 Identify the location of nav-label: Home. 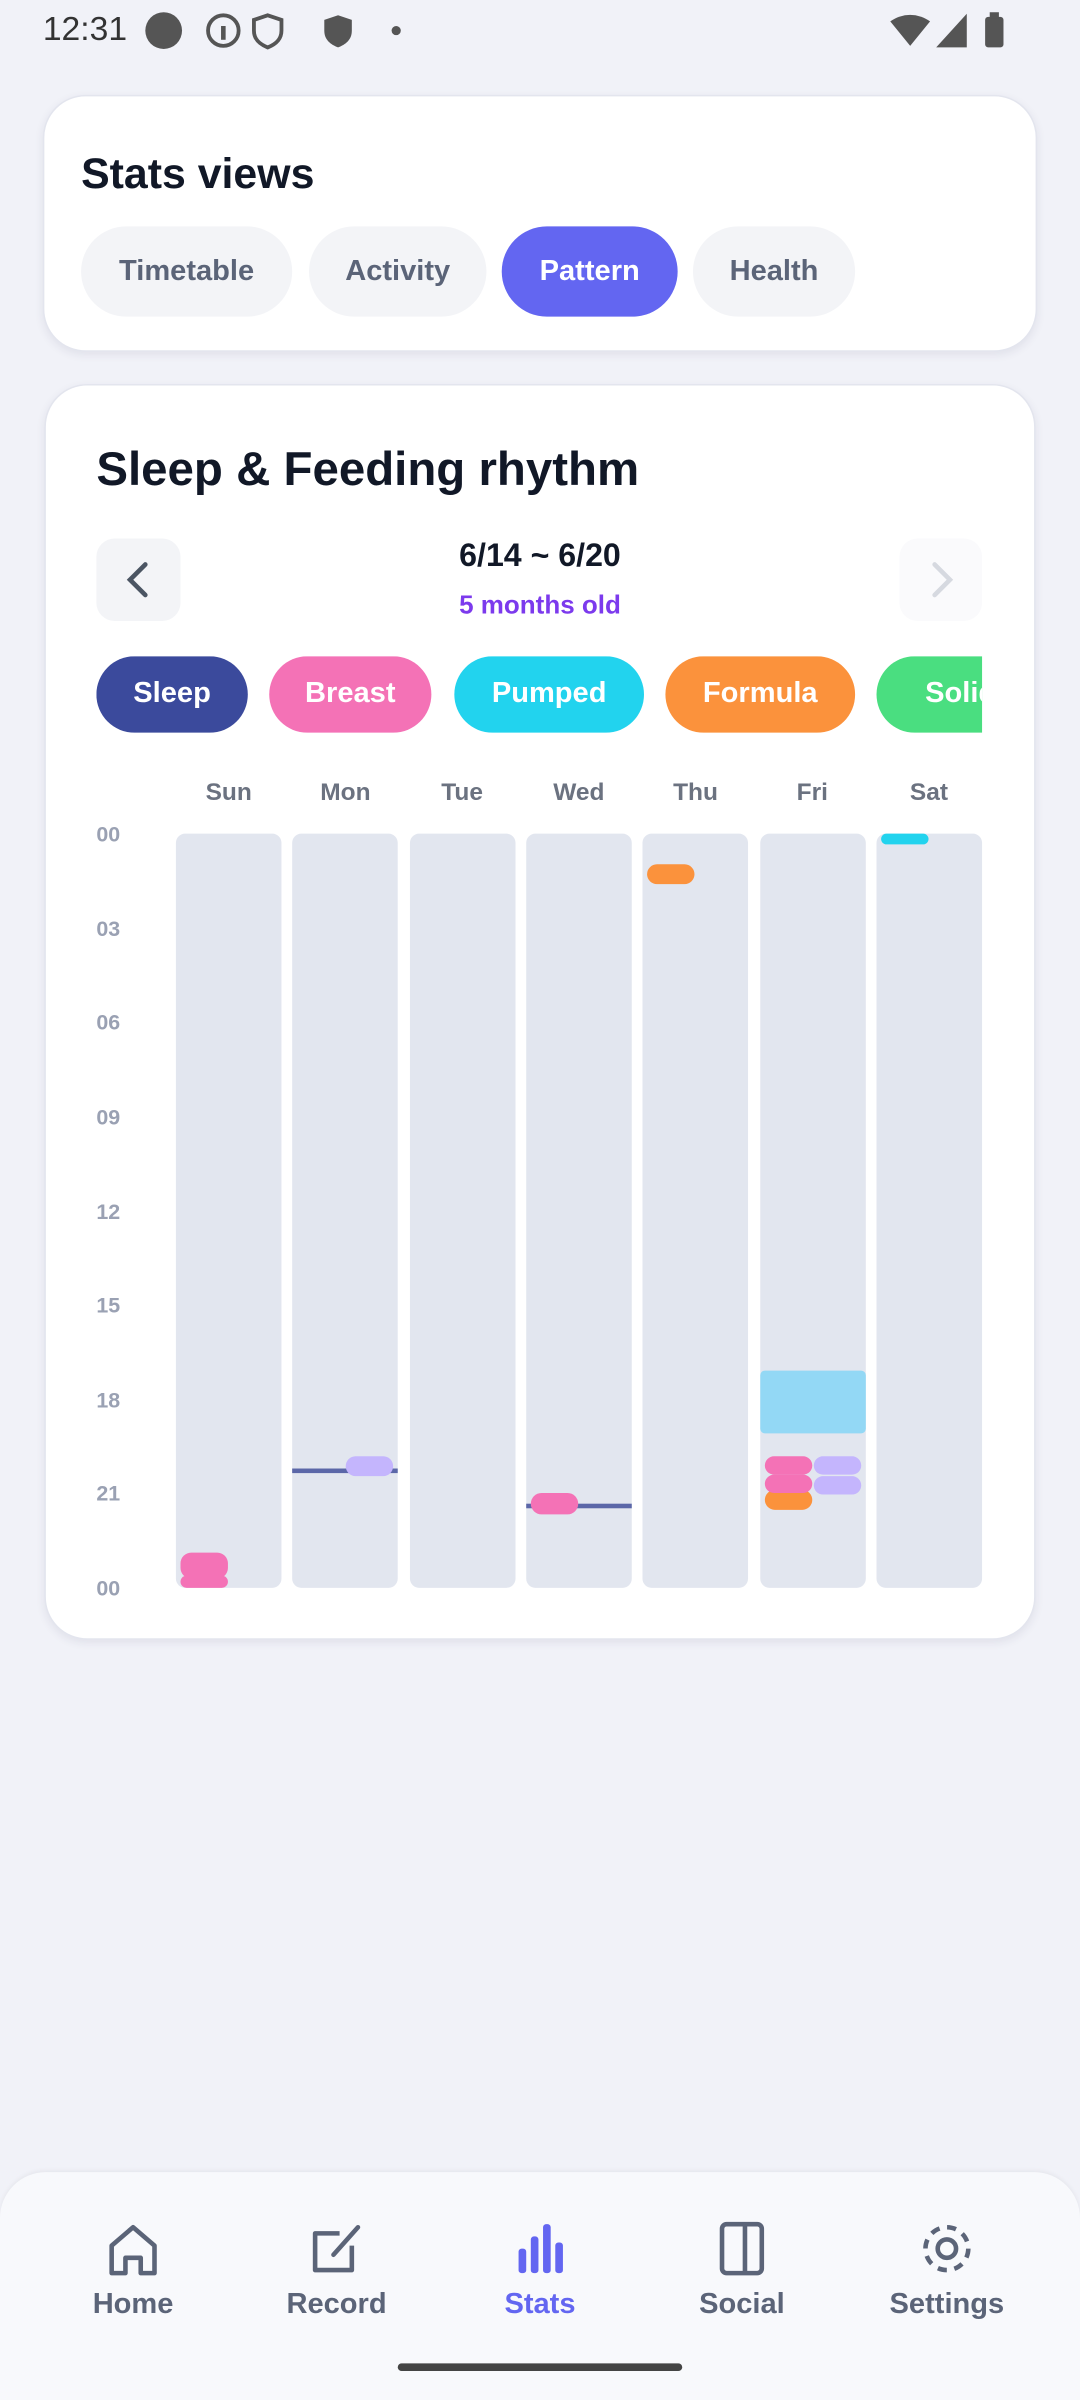
(133, 2304).